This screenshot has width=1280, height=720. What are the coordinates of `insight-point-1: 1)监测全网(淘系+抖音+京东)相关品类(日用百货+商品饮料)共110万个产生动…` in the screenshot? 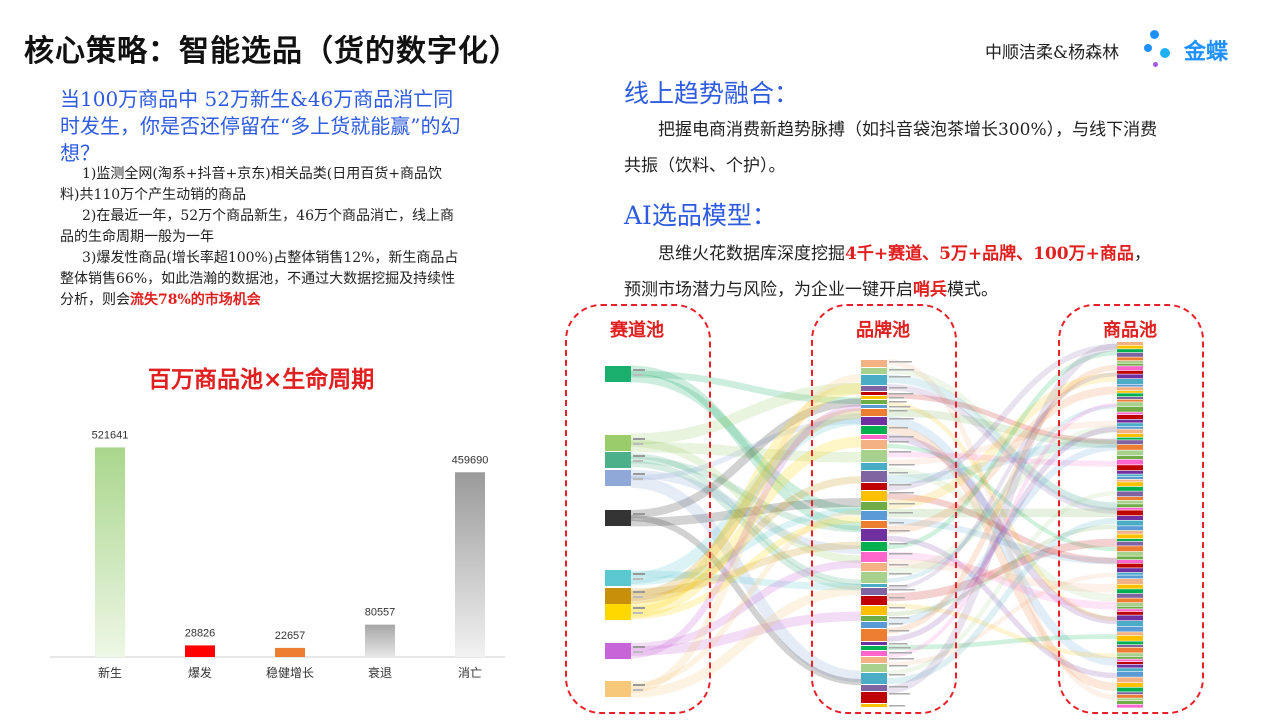 It's located at (251, 184).